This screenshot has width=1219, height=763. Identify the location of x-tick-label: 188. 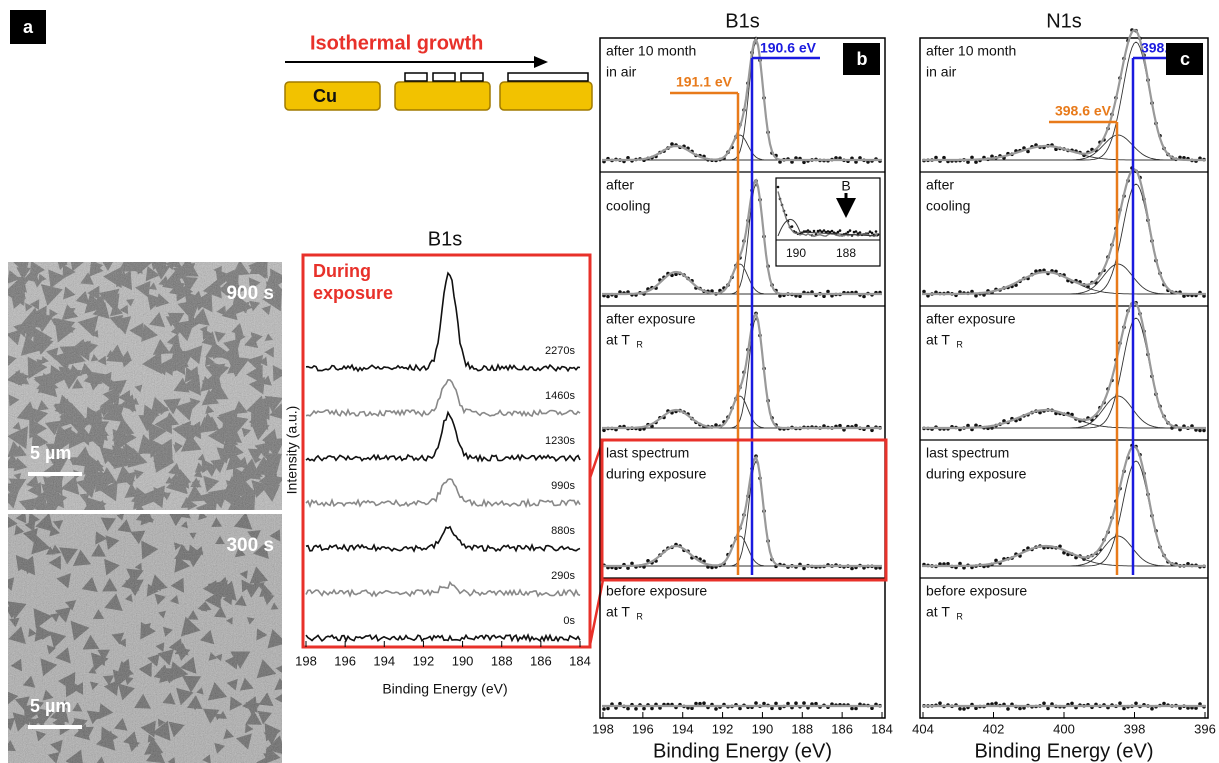
(802, 728).